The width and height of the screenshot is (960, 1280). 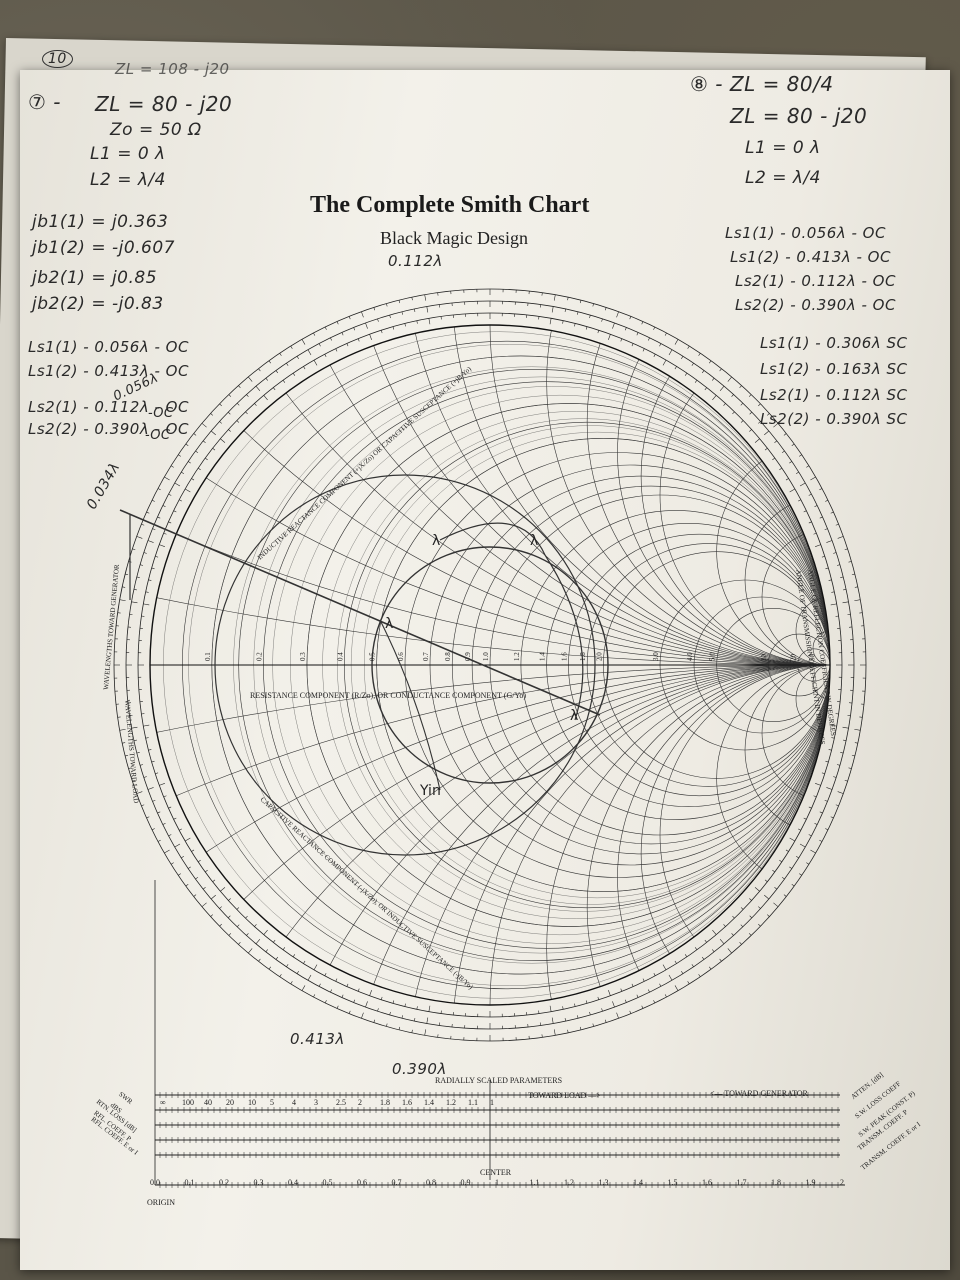 I want to click on resistance-value-label: 0.4, so click(x=340, y=656).